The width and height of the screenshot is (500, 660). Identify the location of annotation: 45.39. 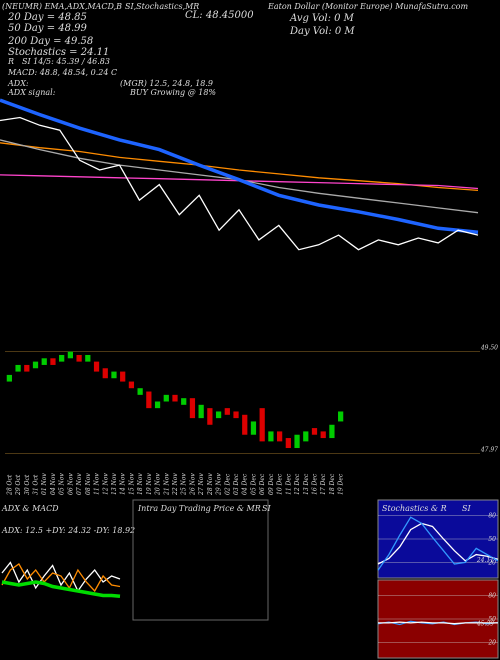
(485, 624).